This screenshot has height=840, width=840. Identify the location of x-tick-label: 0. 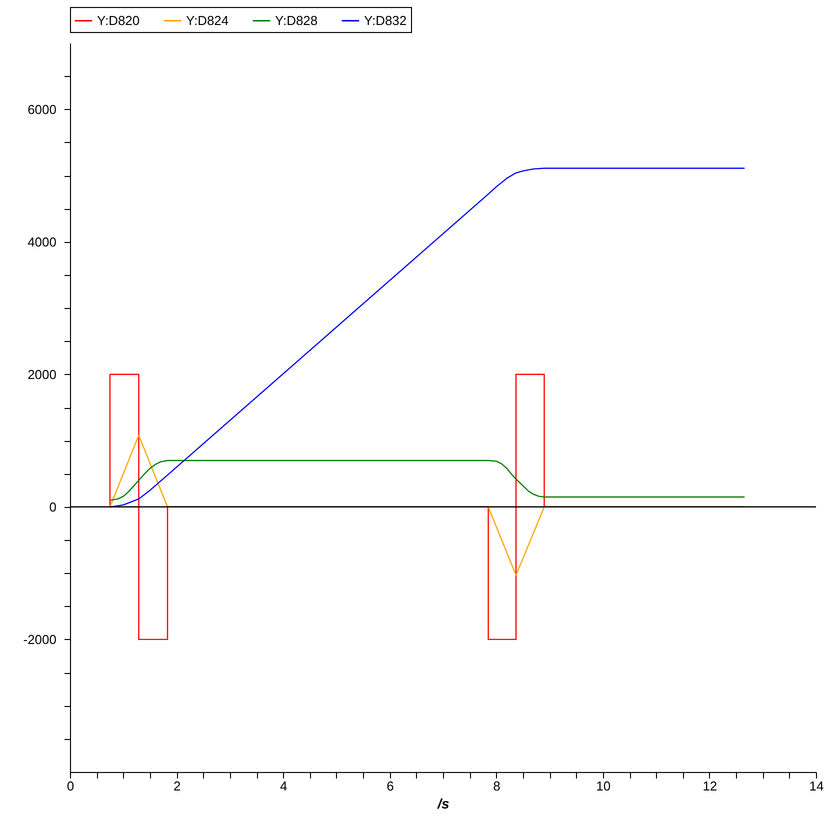
(70, 786).